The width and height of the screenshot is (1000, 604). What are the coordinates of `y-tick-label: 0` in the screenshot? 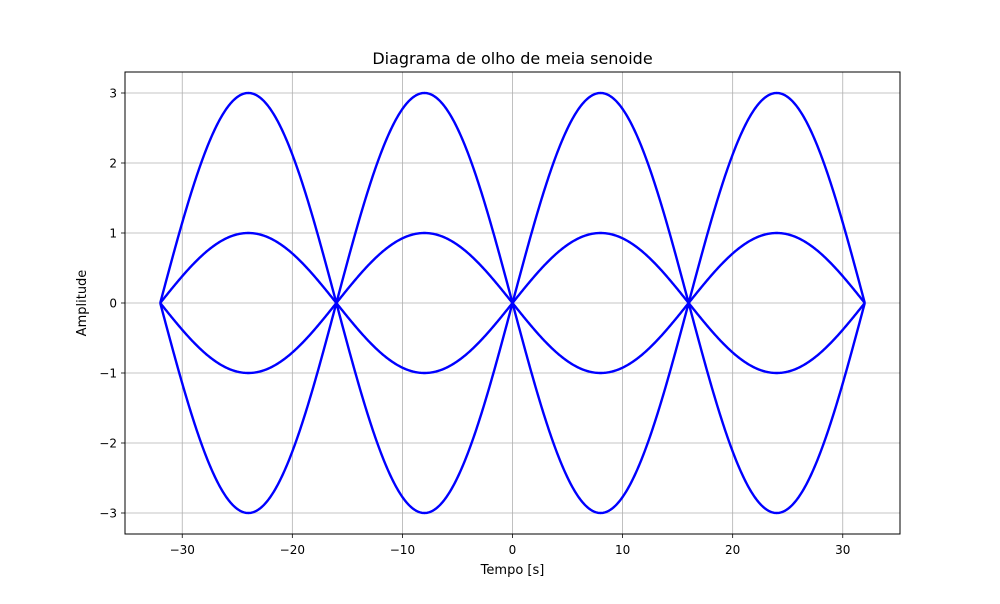 It's located at (113, 304).